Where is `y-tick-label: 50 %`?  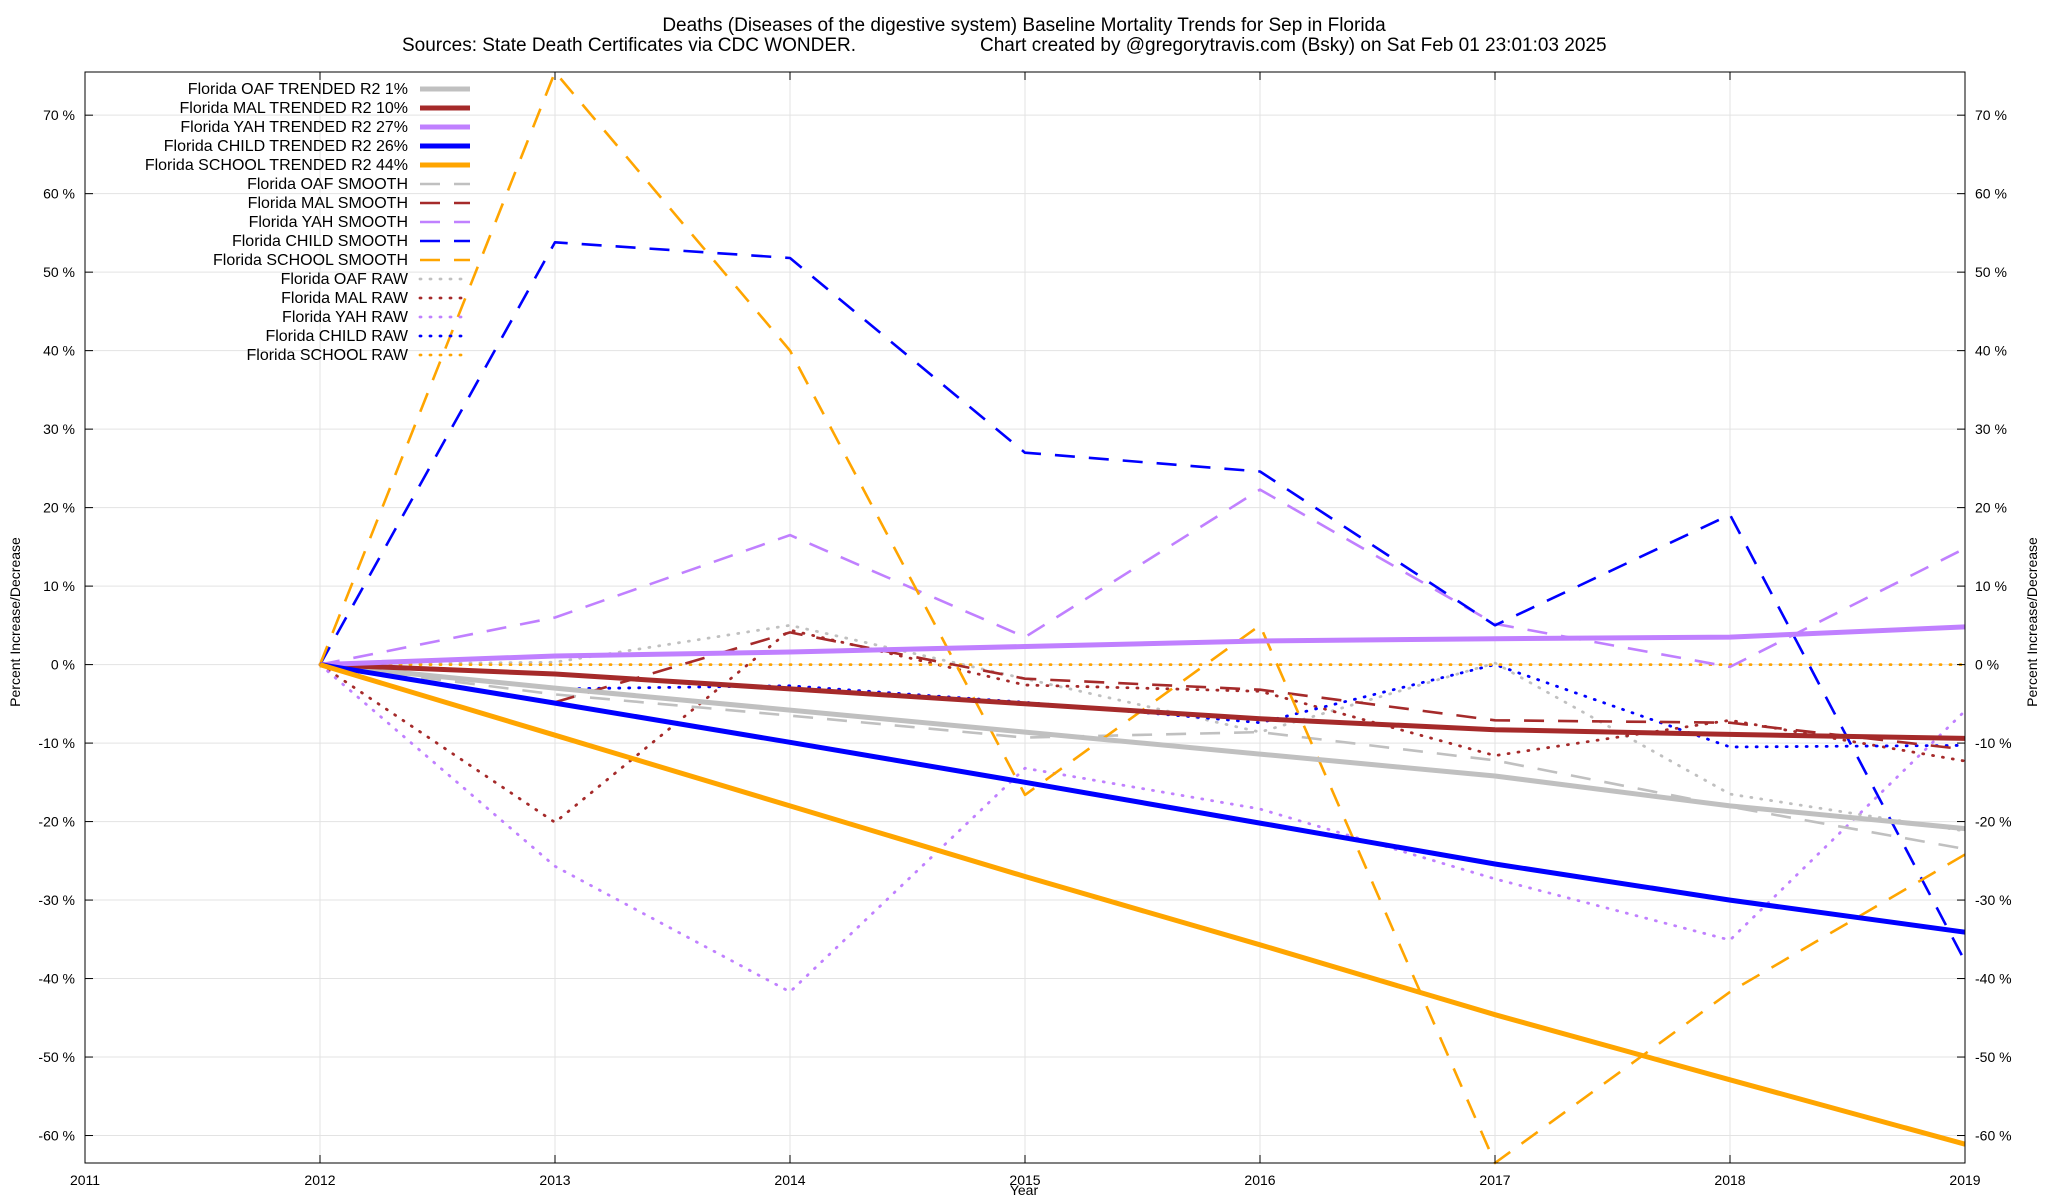
y-tick-label: 50 % is located at coordinates (59, 272).